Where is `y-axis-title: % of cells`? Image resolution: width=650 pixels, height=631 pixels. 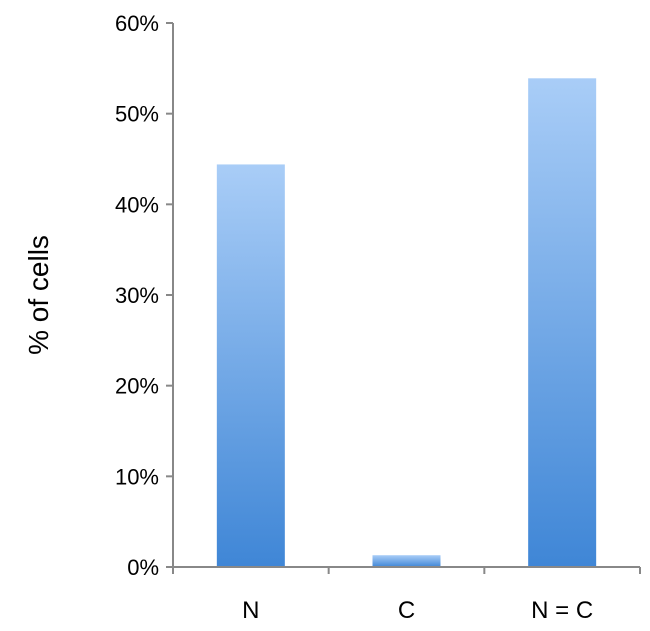
y-axis-title: % of cells is located at coordinates (38, 295).